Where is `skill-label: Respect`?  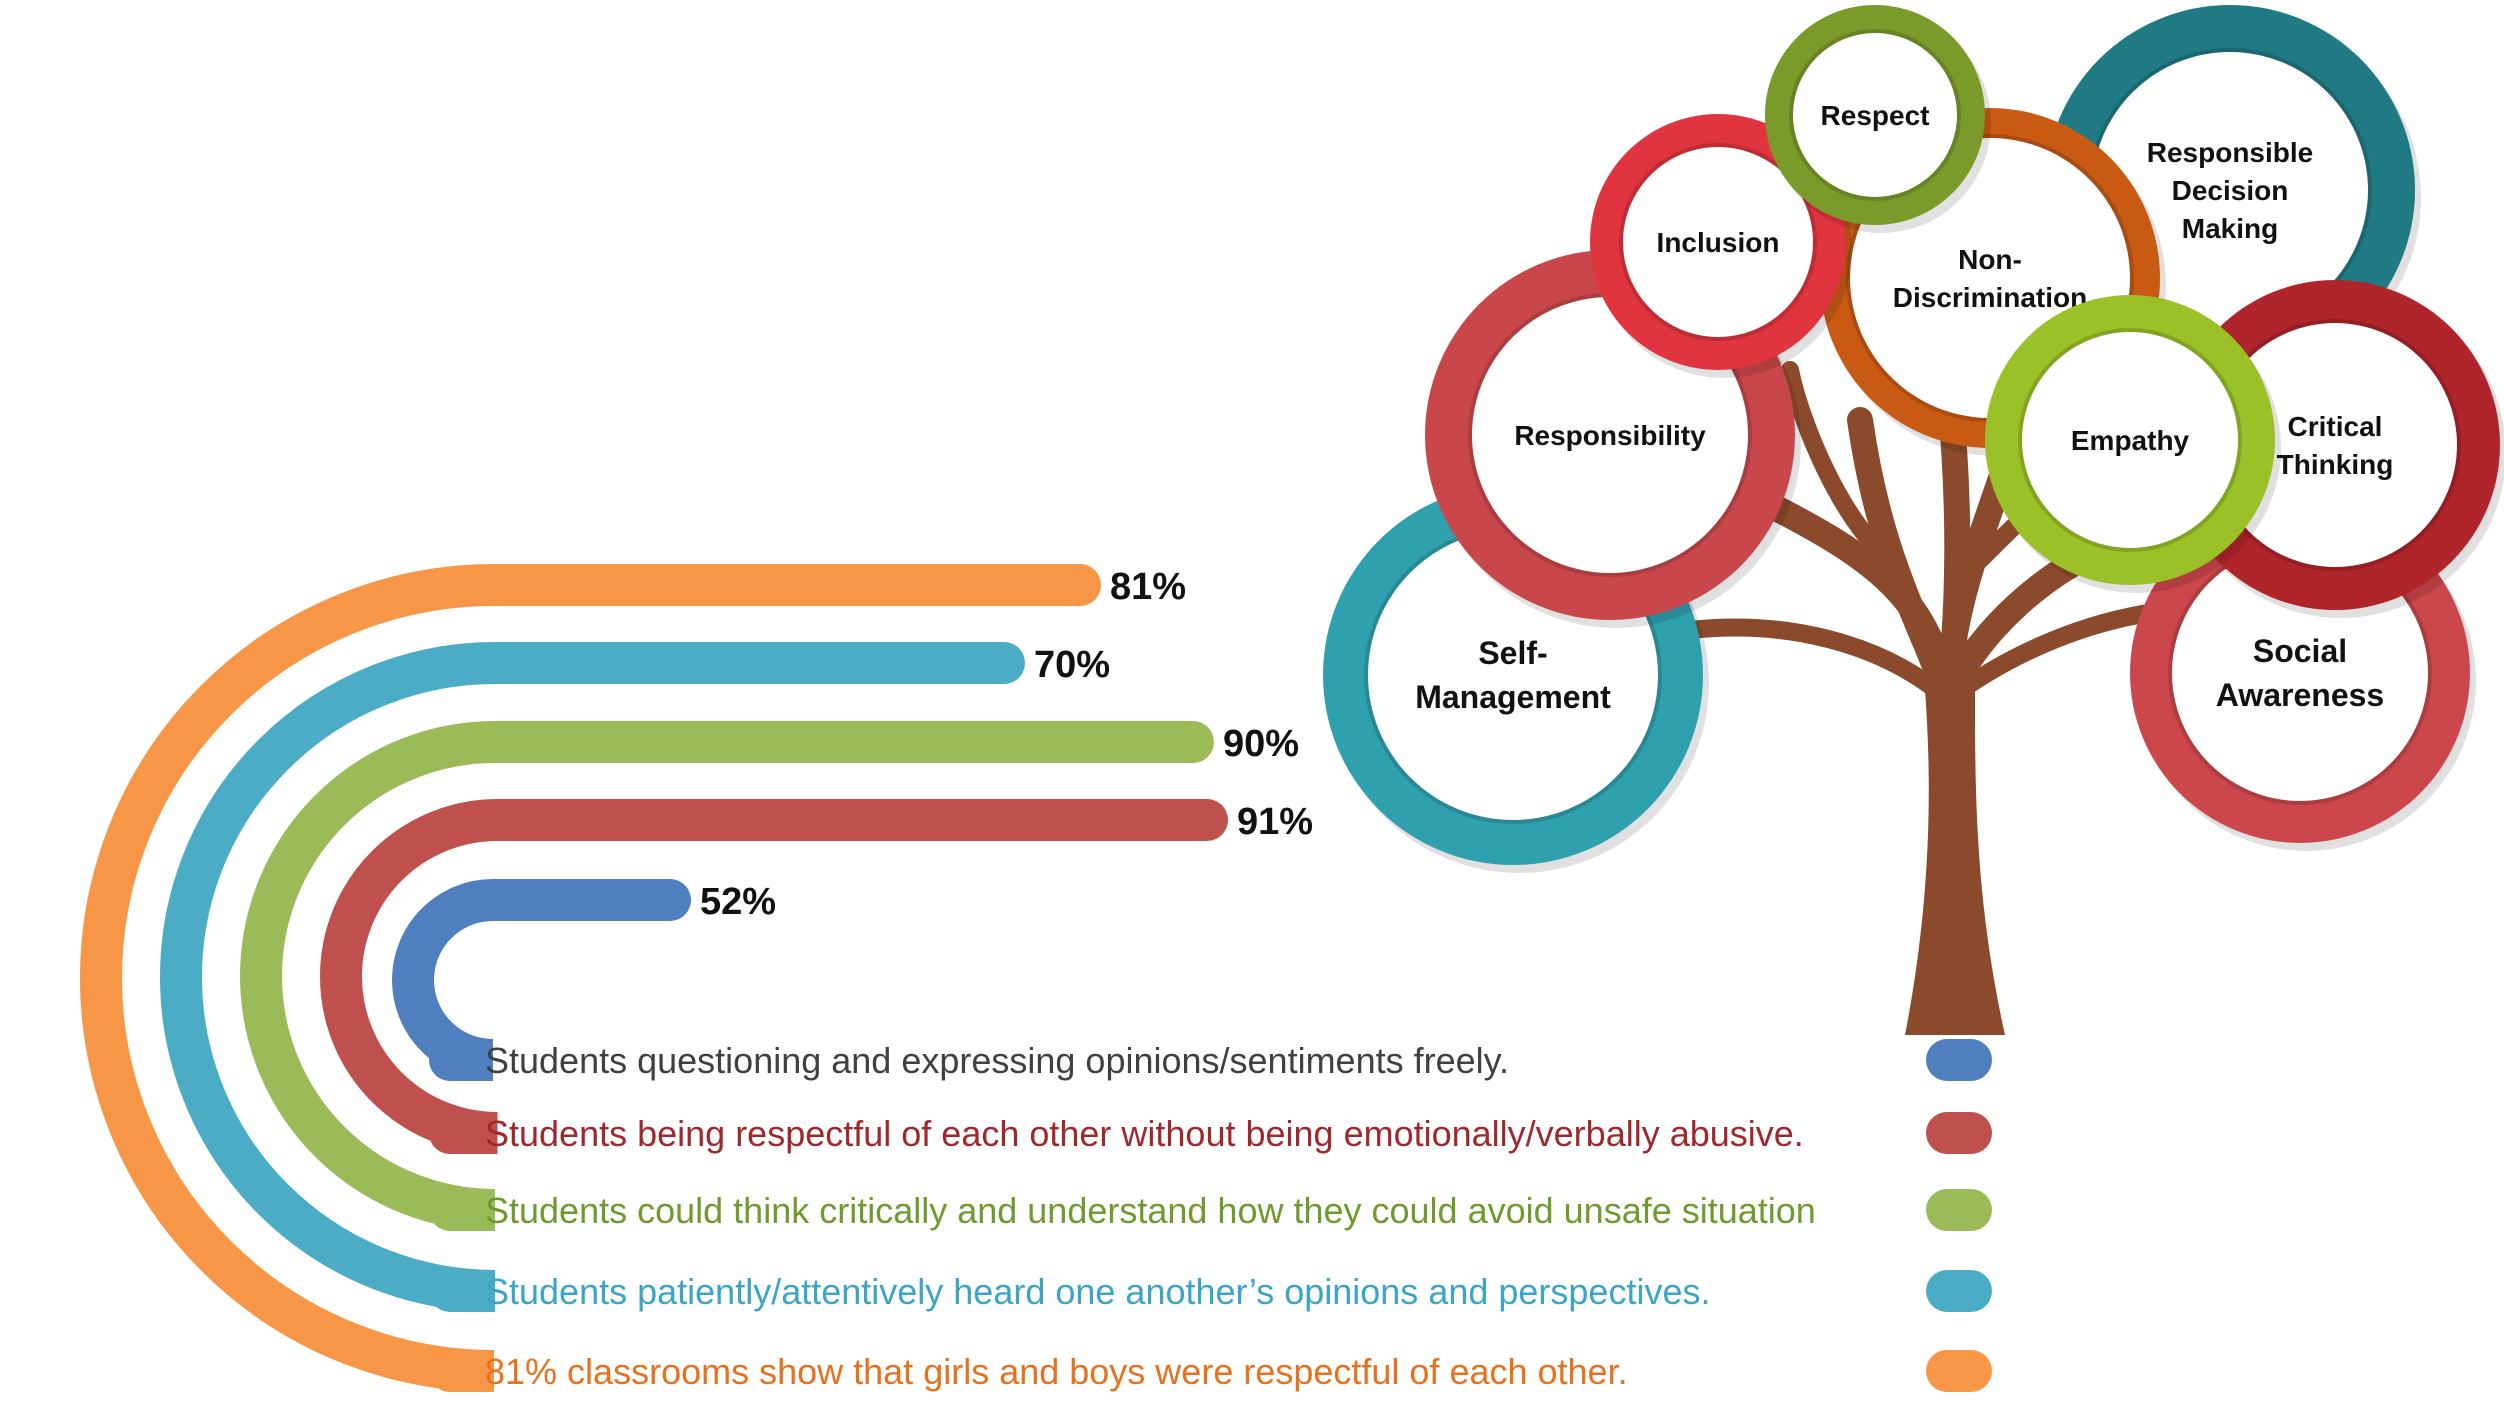 skill-label: Respect is located at coordinates (1875, 115).